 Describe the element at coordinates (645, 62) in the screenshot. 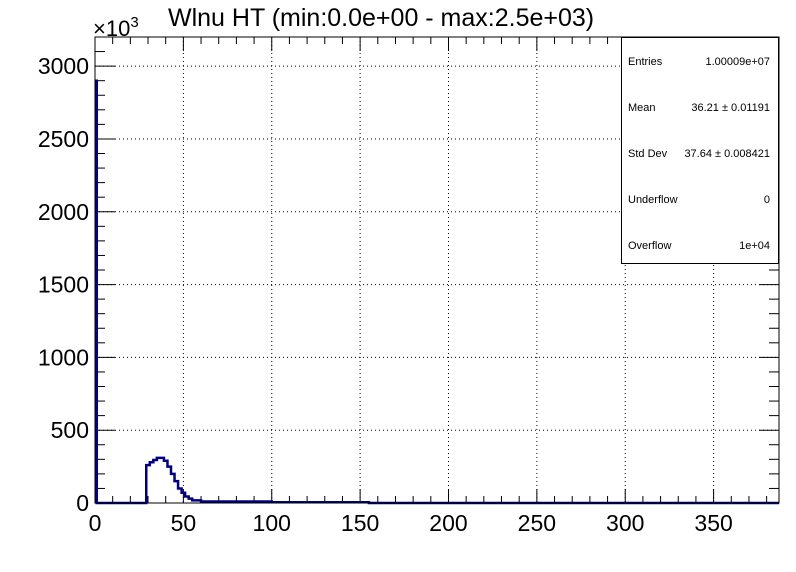

I see `entries-label: Entries` at that location.